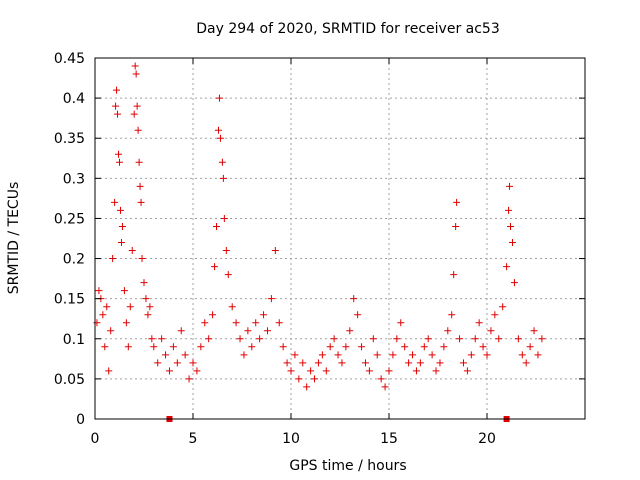 This screenshot has width=640, height=480. I want to click on y-tick-label: 0, so click(80, 420).